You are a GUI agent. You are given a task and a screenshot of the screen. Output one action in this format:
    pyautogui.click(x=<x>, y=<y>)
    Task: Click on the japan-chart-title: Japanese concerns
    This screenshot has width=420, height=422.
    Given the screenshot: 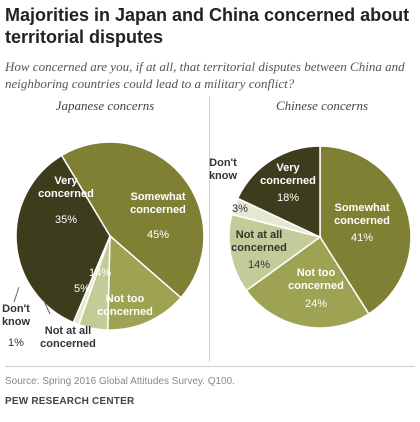 What is the action you would take?
    pyautogui.click(x=105, y=105)
    